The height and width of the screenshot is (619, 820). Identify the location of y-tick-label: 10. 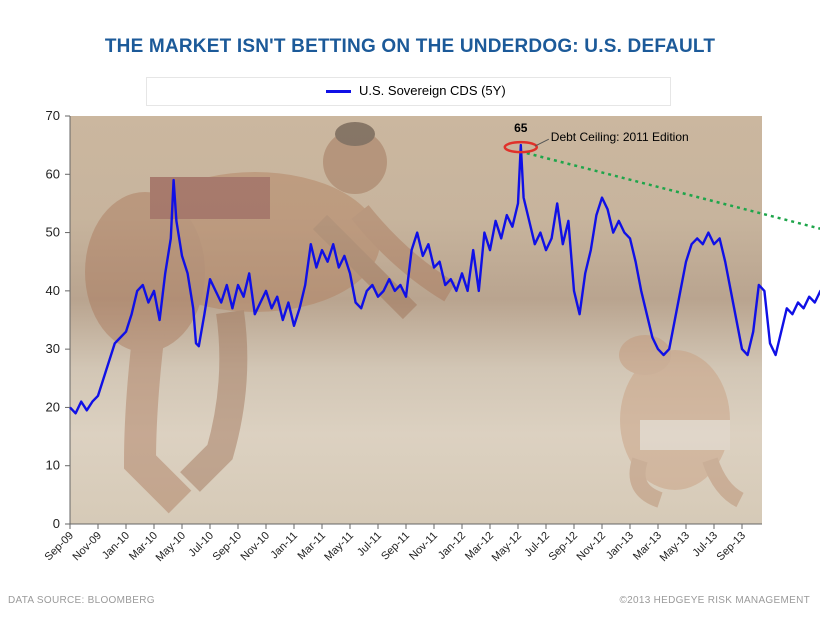
(53, 465).